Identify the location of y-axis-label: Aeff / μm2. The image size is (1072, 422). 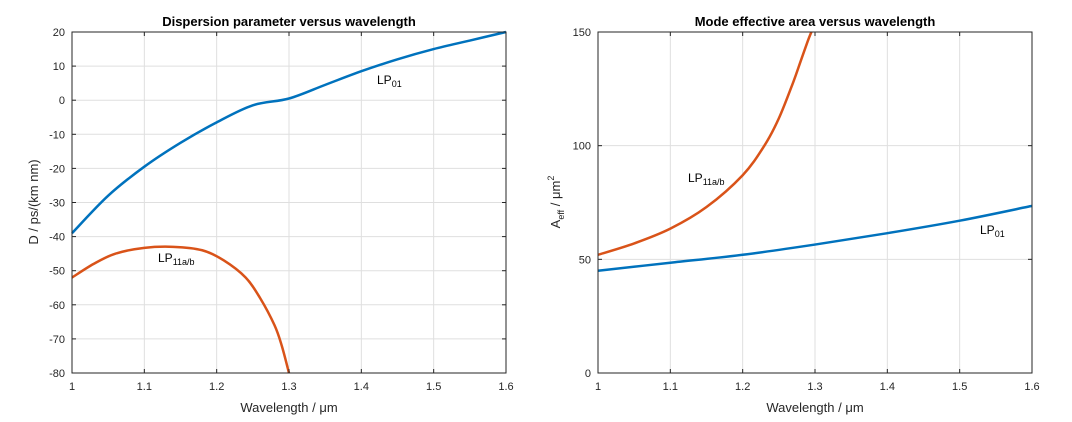
(556, 202).